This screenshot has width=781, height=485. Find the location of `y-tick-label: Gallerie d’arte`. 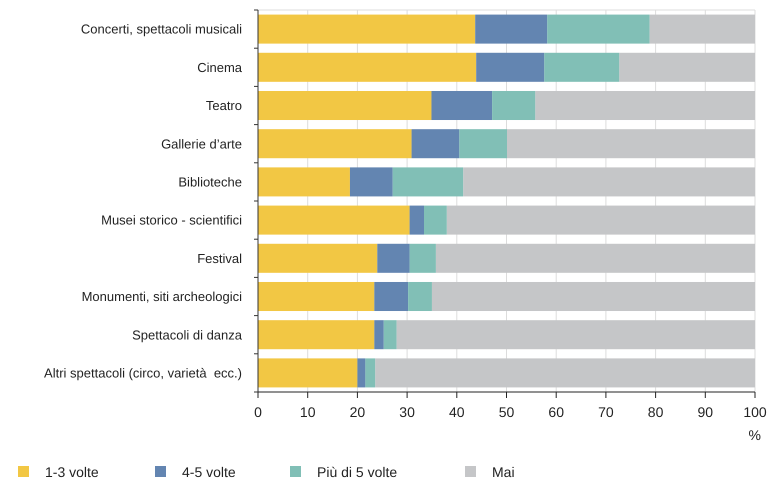

y-tick-label: Gallerie d’arte is located at coordinates (201, 144).